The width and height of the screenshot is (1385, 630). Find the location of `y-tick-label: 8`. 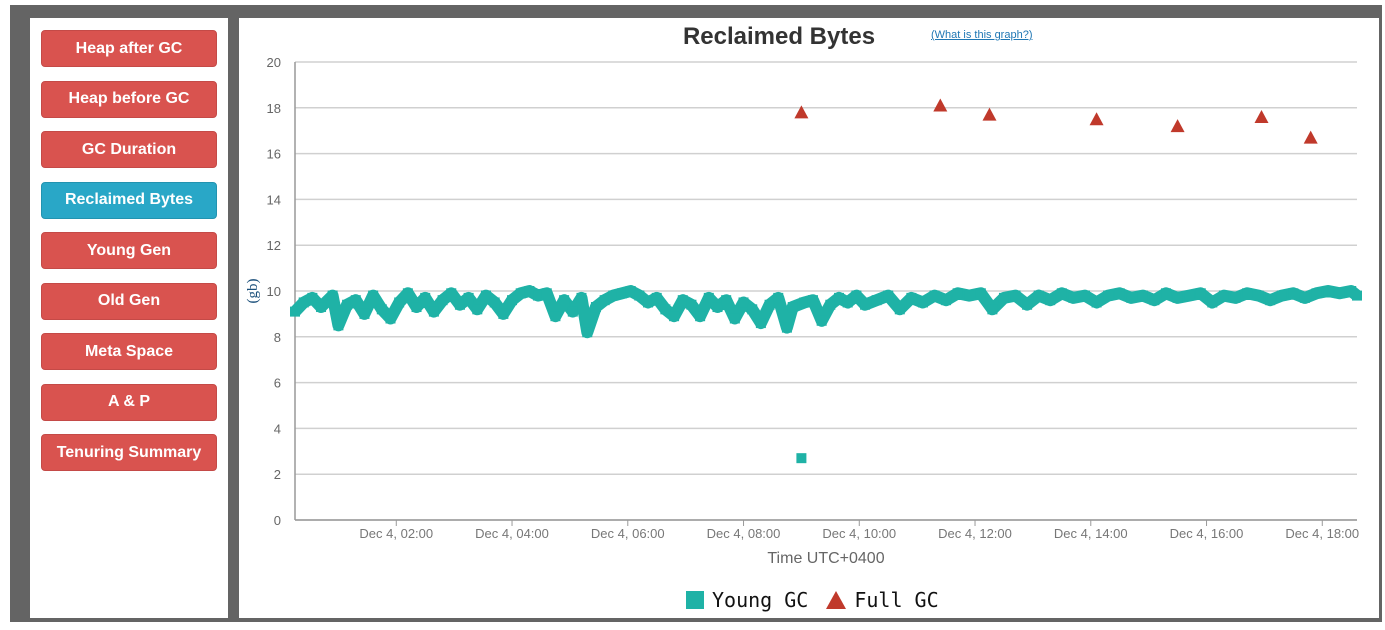

y-tick-label: 8 is located at coordinates (277, 337).